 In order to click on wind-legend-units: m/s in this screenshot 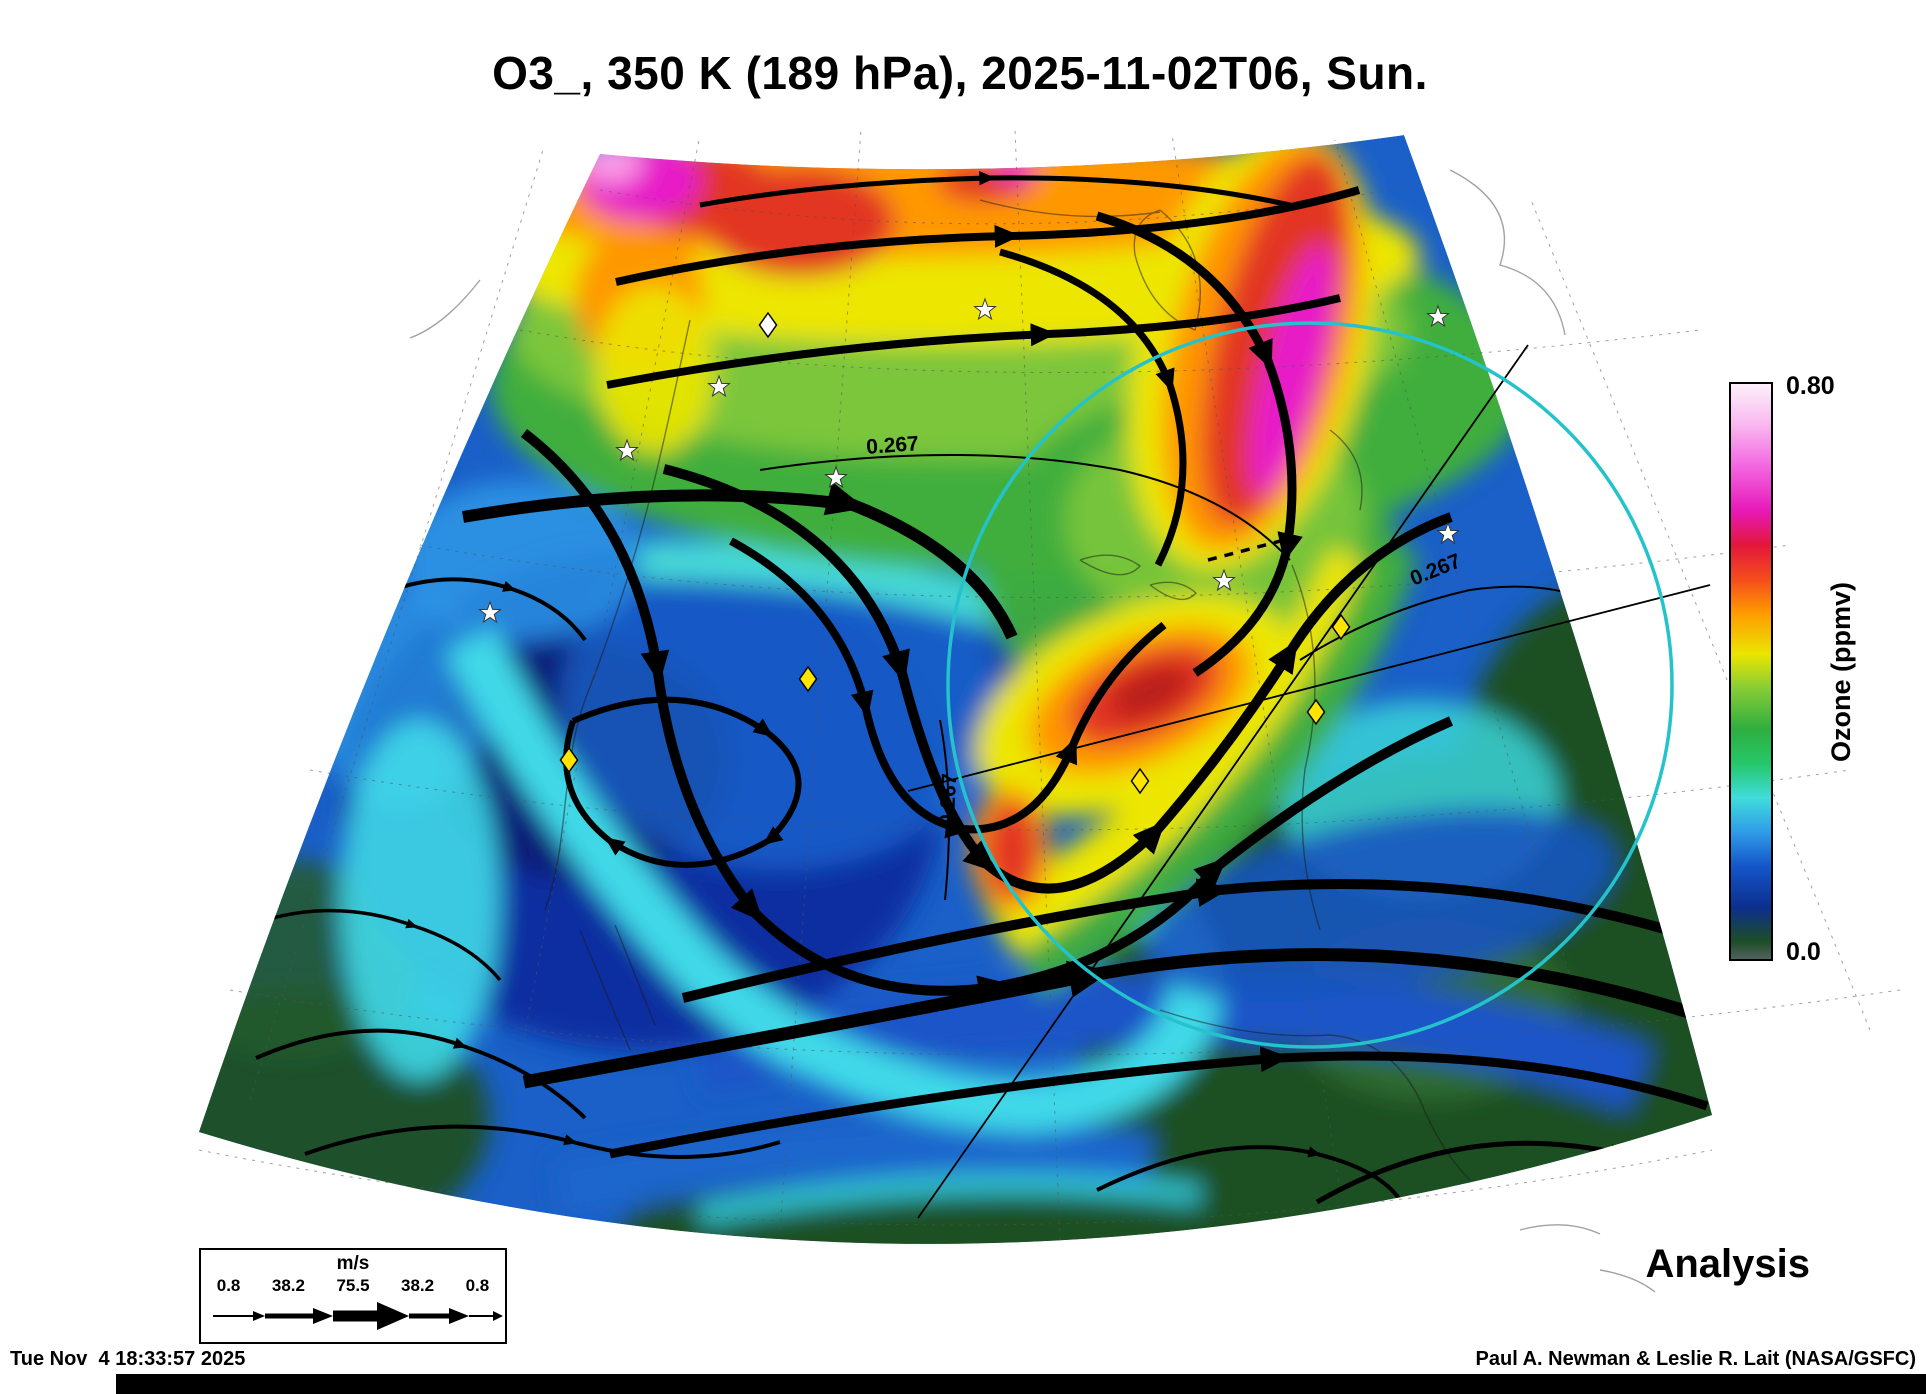, I will do `click(353, 1263)`.